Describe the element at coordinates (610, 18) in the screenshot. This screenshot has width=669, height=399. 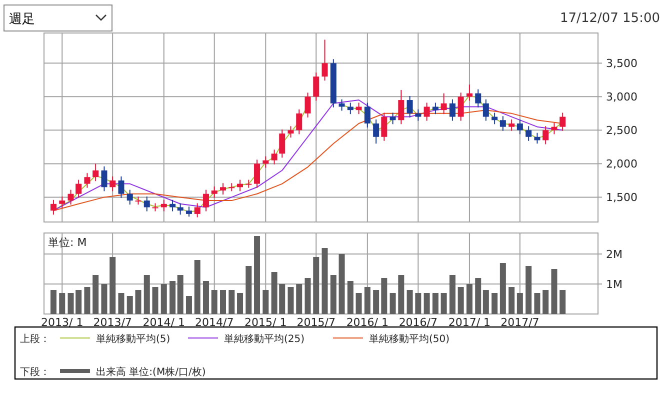
I see `text: 17/12/07 15:00` at that location.